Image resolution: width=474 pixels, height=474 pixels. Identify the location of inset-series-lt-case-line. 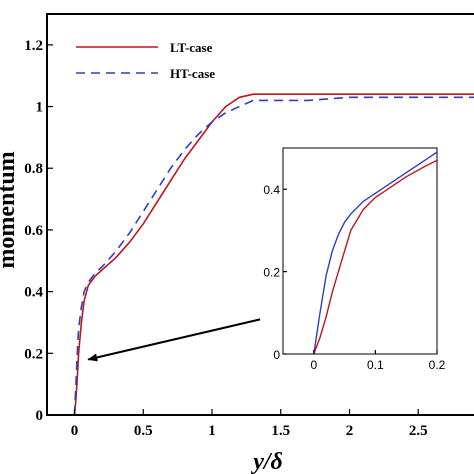
(375, 256).